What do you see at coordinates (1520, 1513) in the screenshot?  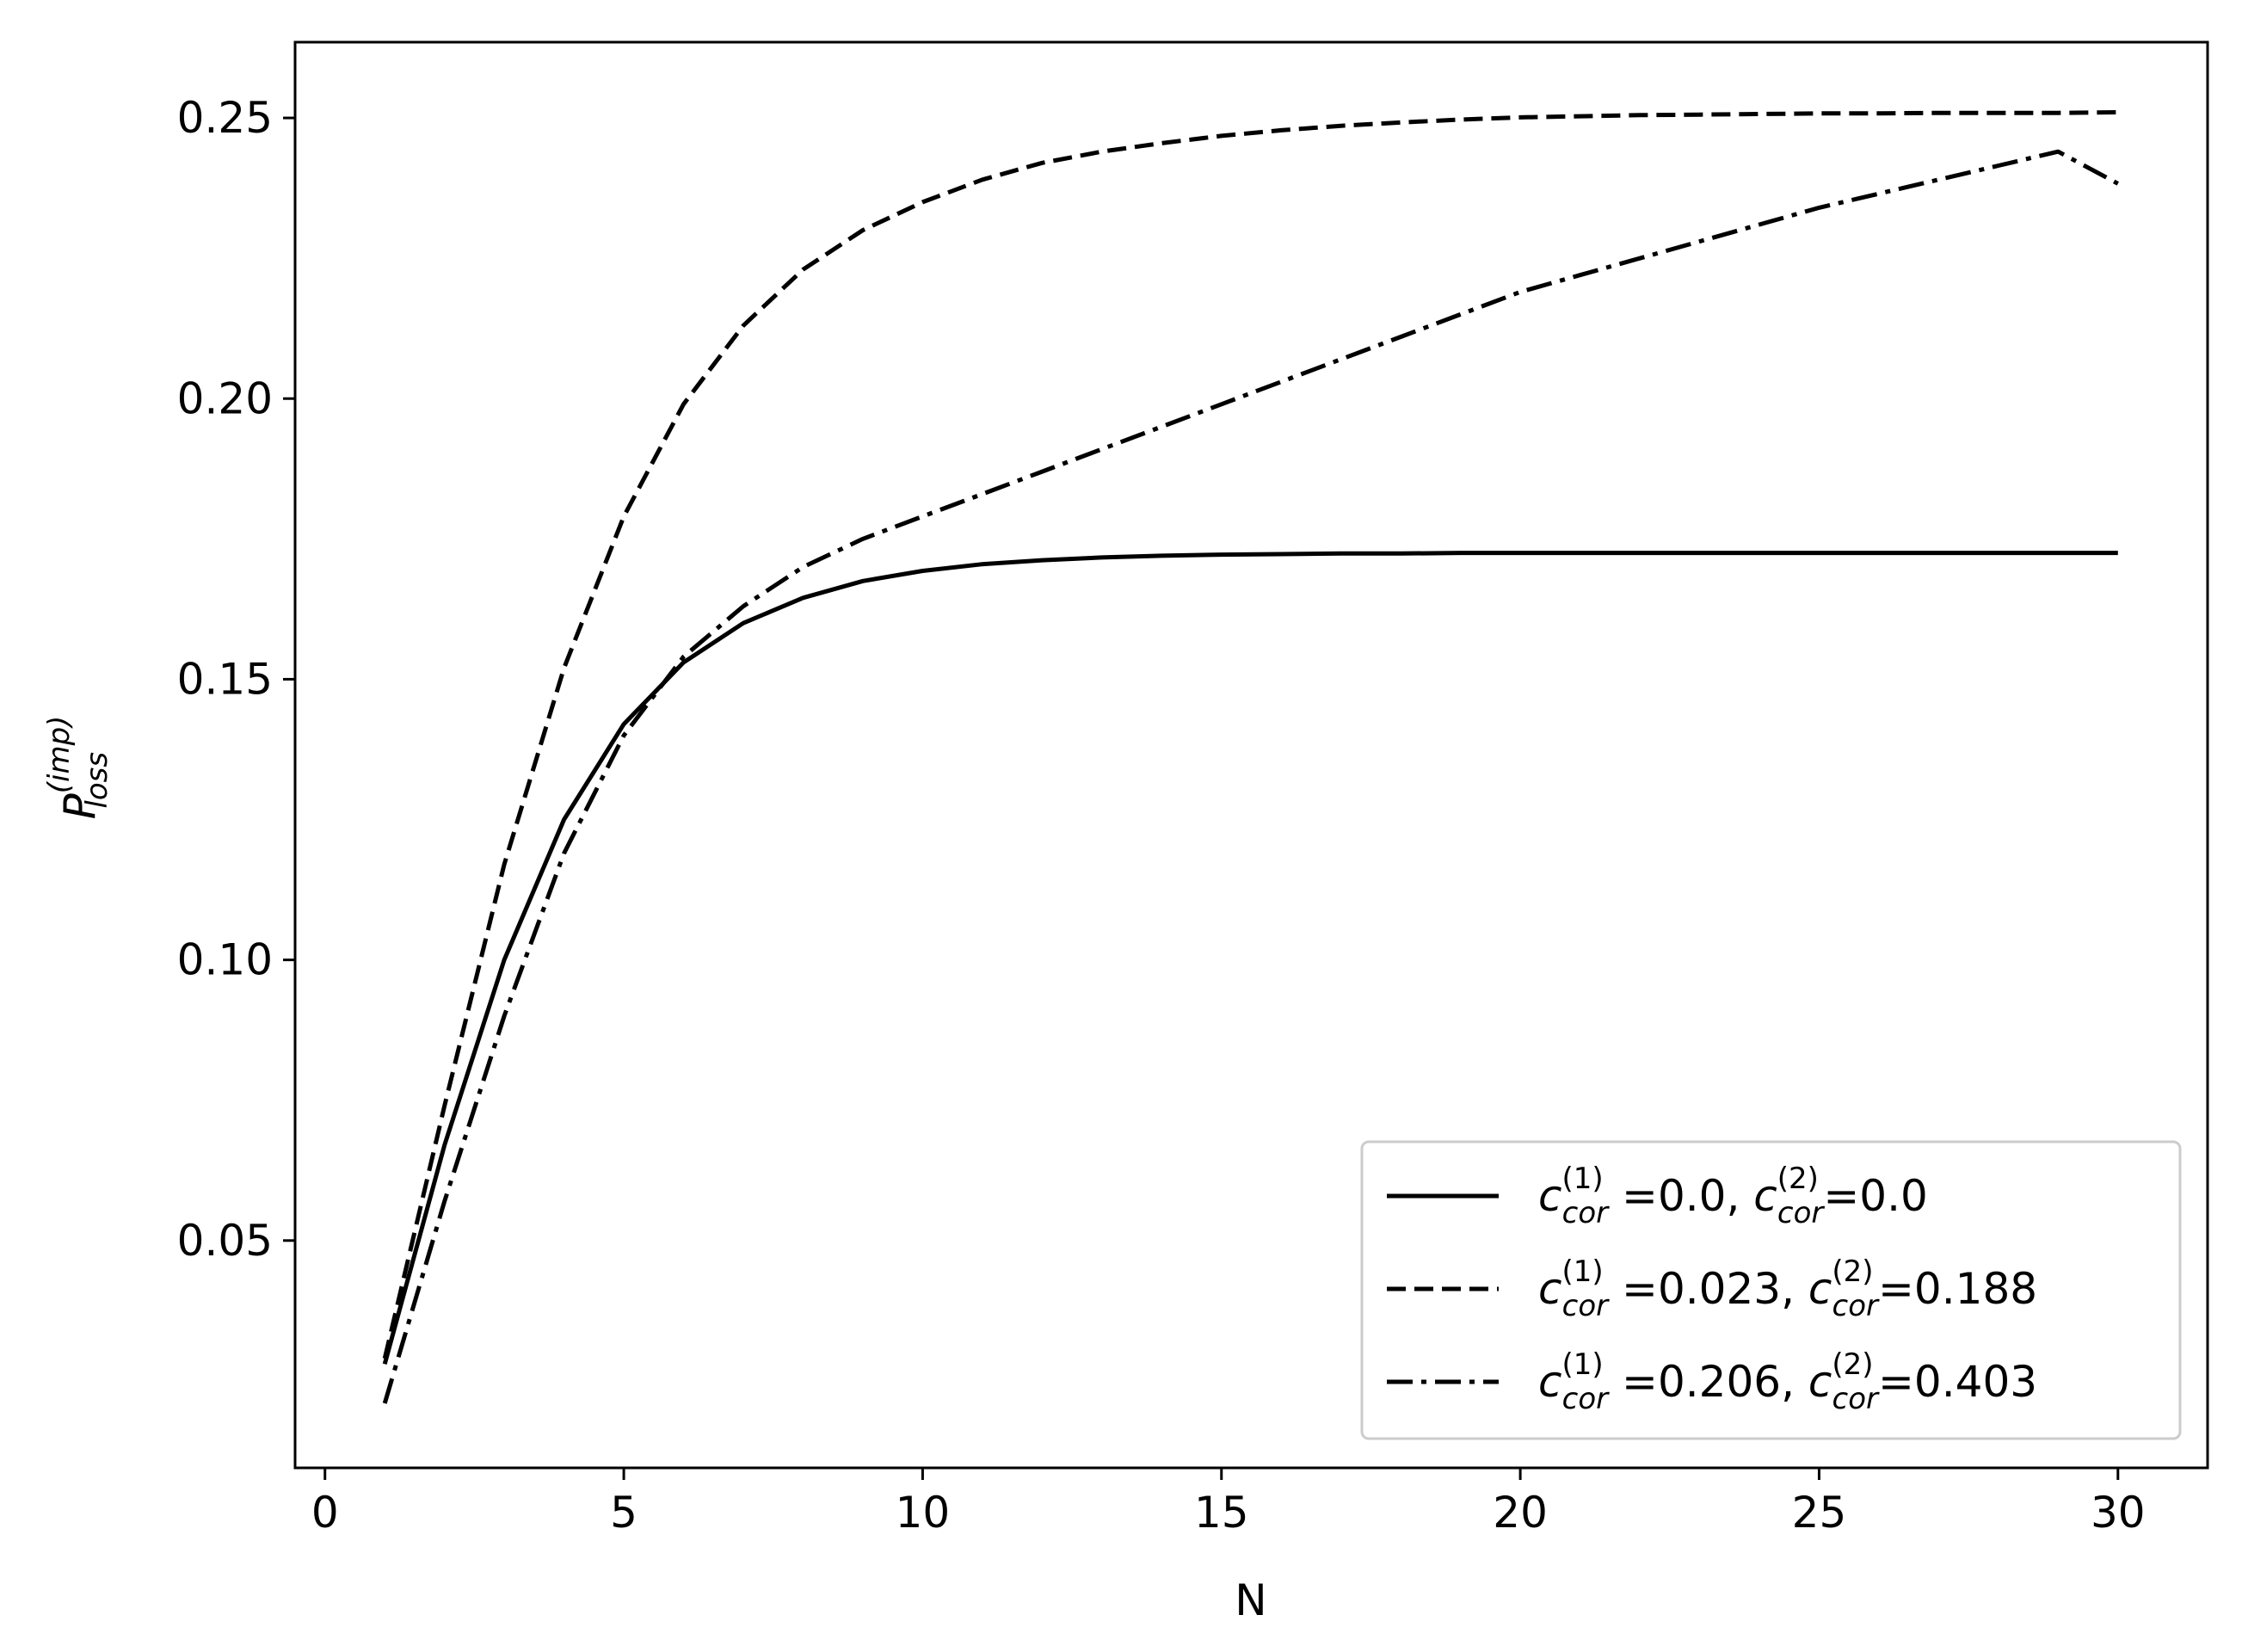 I see `x-tick-label: 20` at bounding box center [1520, 1513].